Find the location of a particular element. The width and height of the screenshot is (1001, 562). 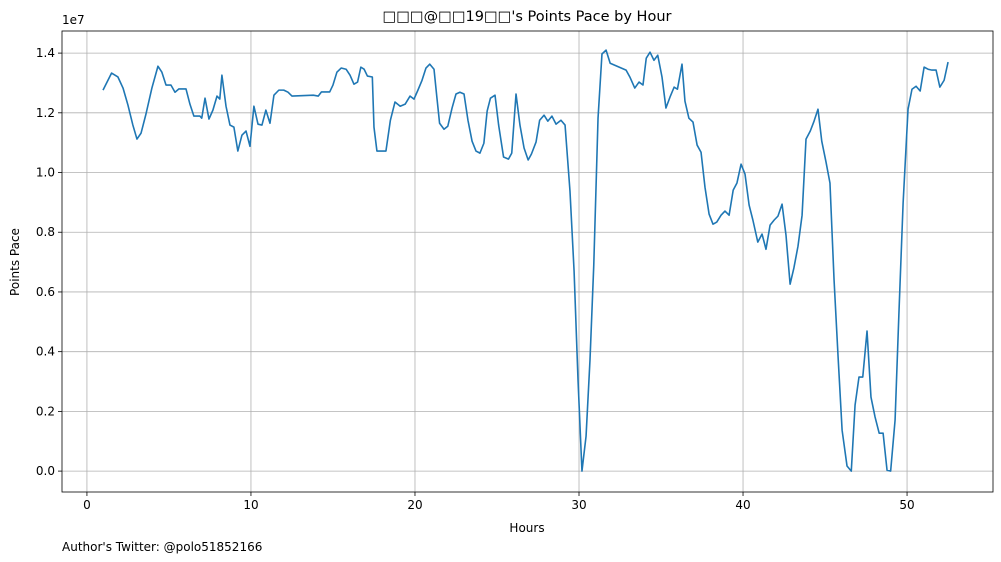

y-tick-label: 1.2 is located at coordinates (45, 113).